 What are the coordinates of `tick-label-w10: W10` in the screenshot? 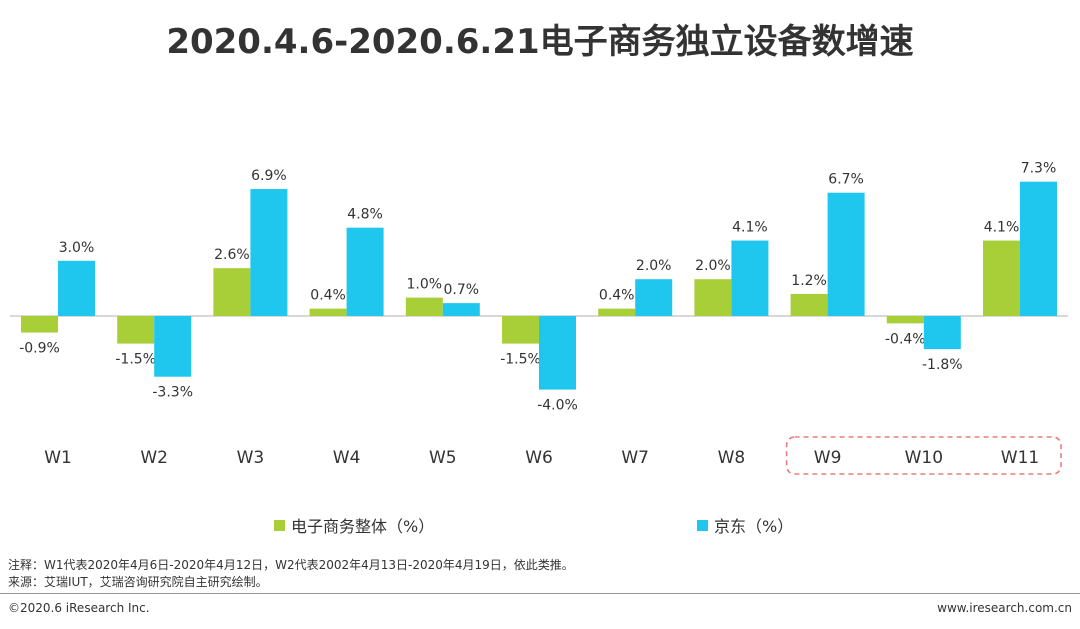 It's located at (924, 458).